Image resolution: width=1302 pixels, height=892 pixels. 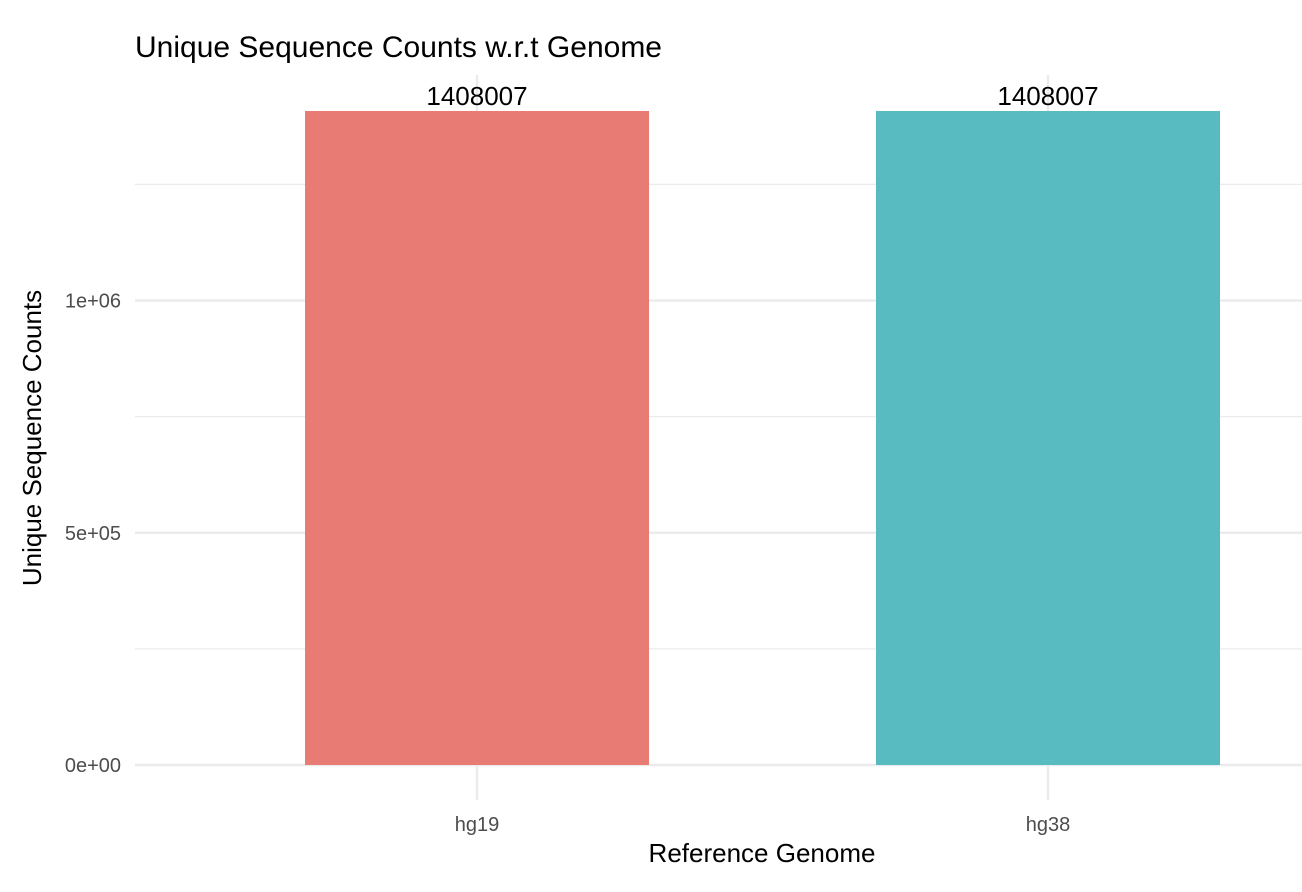 What do you see at coordinates (398, 47) in the screenshot?
I see `chart-title: Unique Sequence Counts w.r.t Genome` at bounding box center [398, 47].